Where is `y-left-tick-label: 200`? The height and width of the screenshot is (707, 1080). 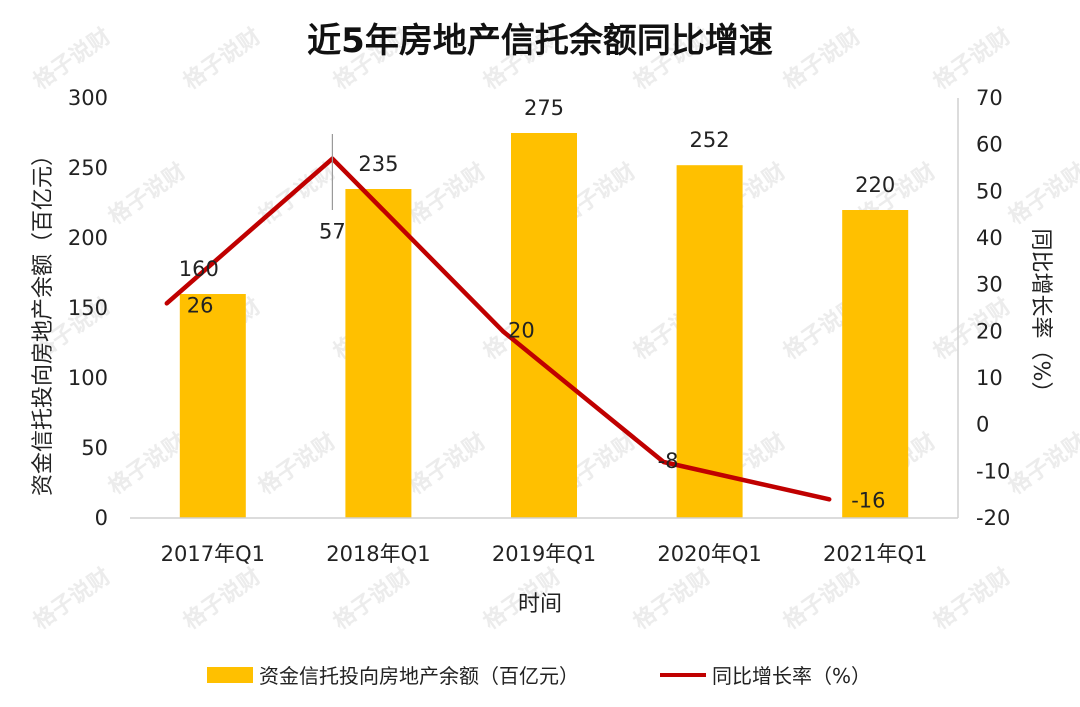 y-left-tick-label: 200 is located at coordinates (88, 238).